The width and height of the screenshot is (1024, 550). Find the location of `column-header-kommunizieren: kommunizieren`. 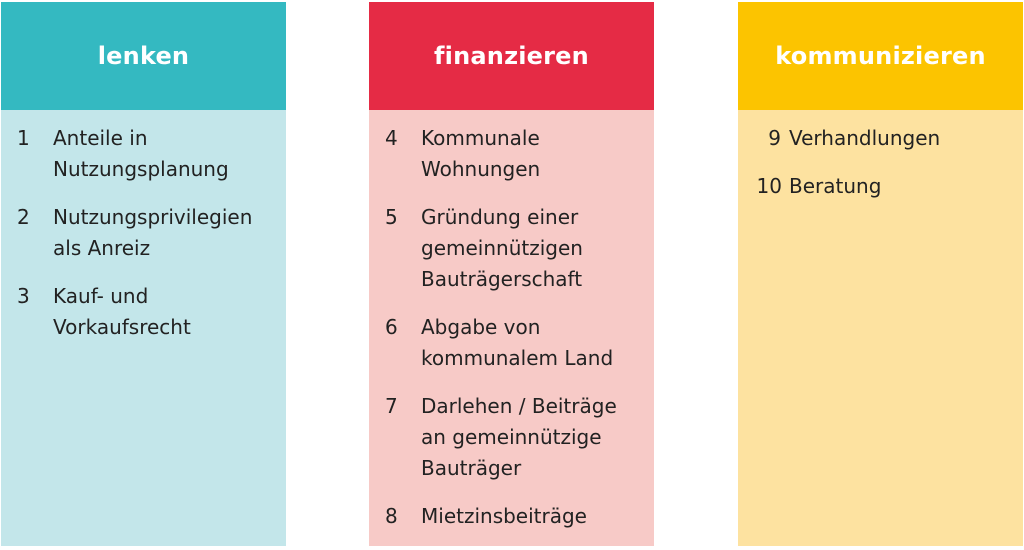

column-header-kommunizieren: kommunizieren is located at coordinates (880, 56).